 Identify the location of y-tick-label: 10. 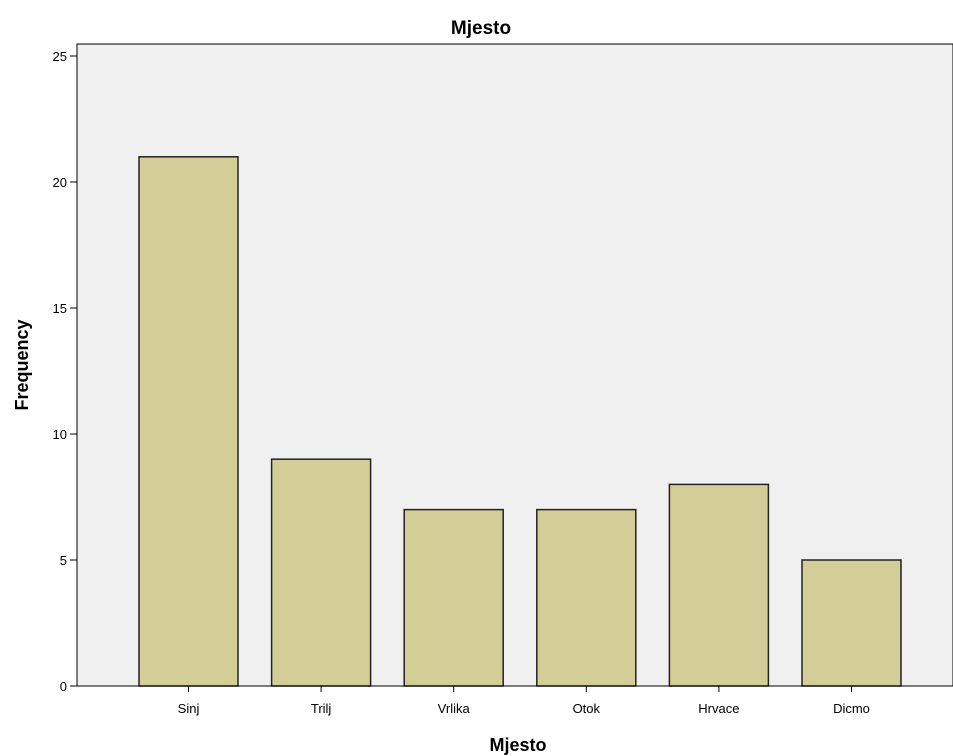
(60, 434).